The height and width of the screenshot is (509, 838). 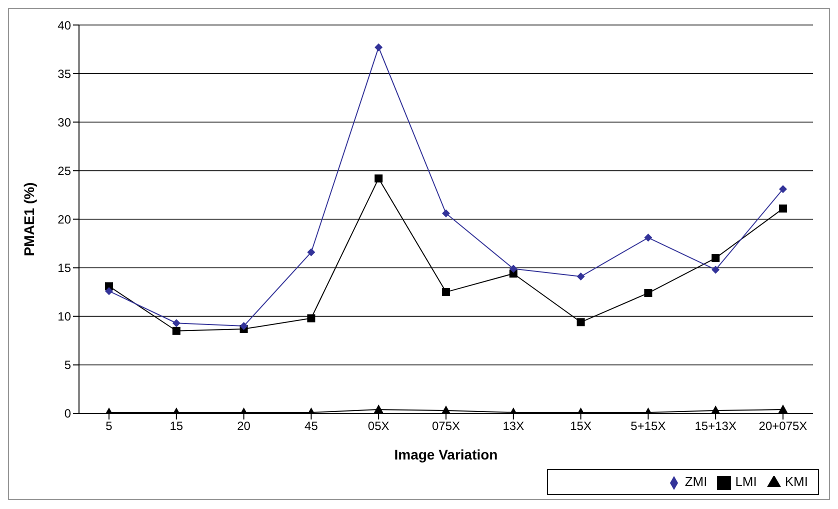 I want to click on x-tick-label: 075X, so click(x=446, y=425).